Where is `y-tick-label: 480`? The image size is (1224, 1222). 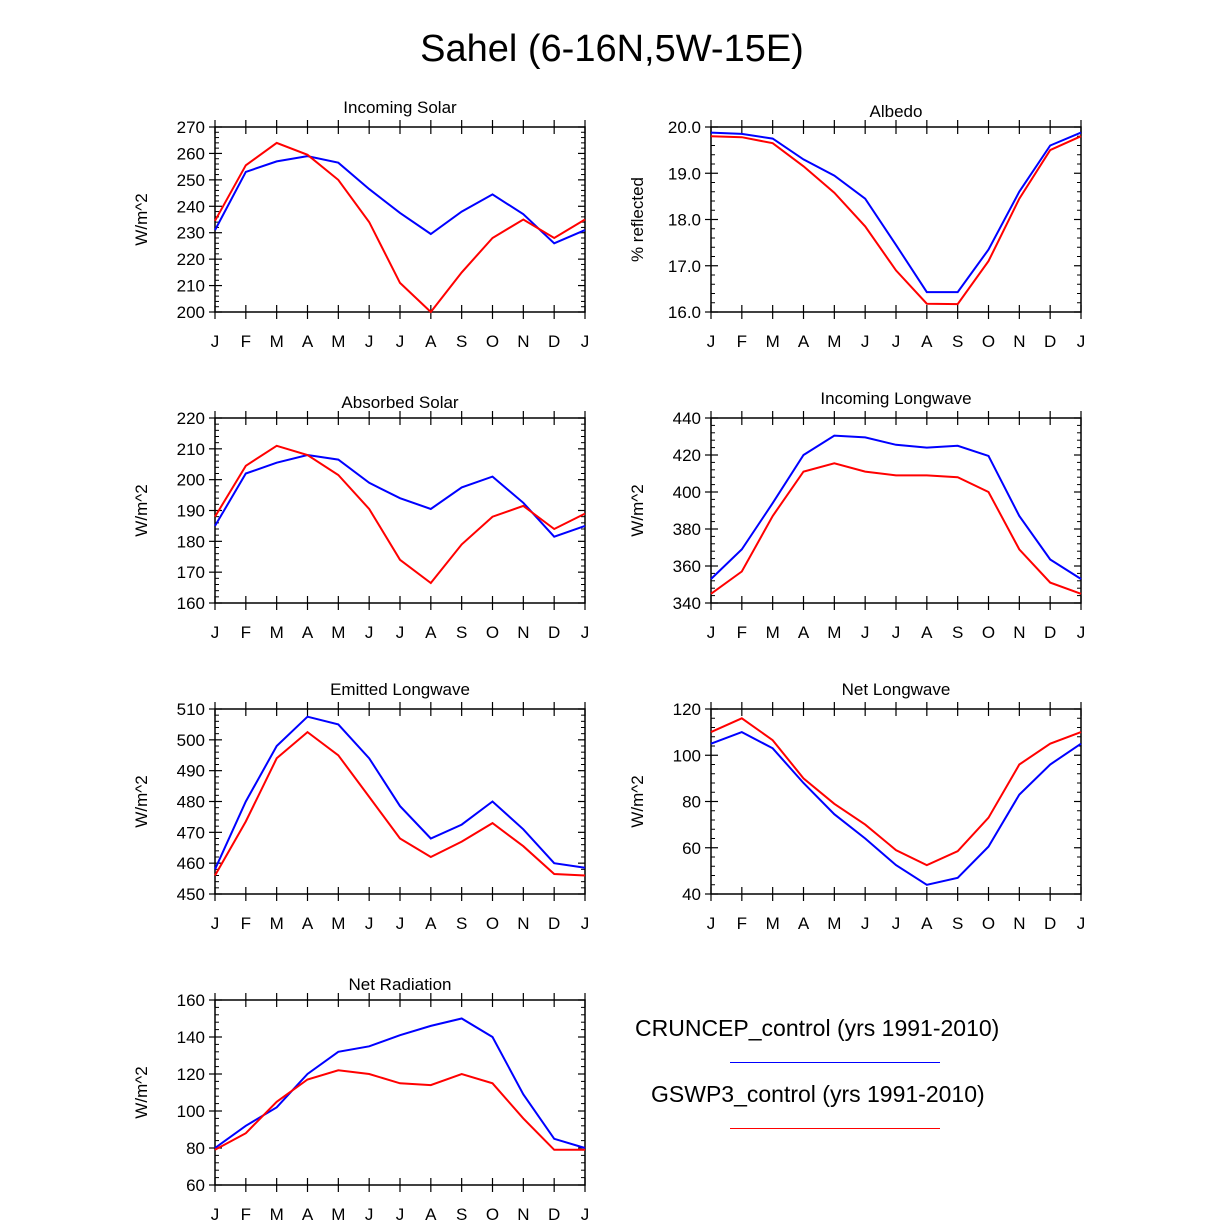
y-tick-label: 480 is located at coordinates (191, 802).